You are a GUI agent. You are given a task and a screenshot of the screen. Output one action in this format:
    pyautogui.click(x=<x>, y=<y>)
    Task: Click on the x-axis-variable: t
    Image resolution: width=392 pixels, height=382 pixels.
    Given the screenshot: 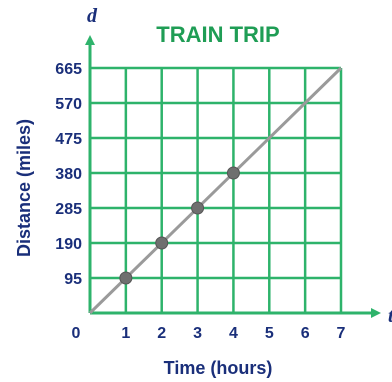 What is the action you would take?
    pyautogui.click(x=390, y=316)
    